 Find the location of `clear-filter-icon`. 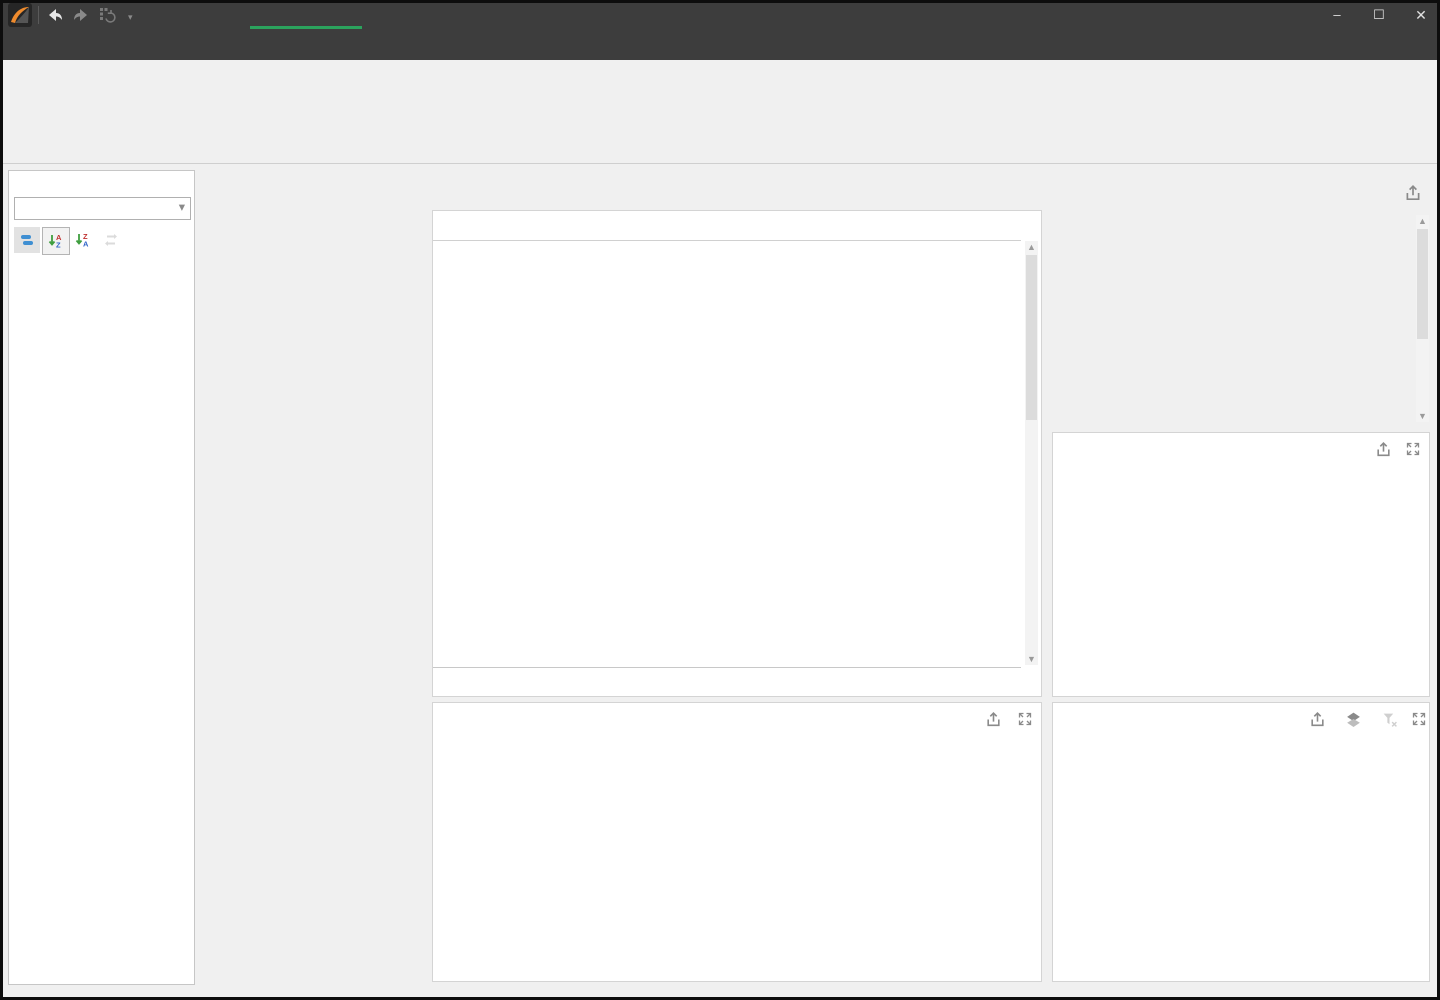

clear-filter-icon is located at coordinates (1390, 720).